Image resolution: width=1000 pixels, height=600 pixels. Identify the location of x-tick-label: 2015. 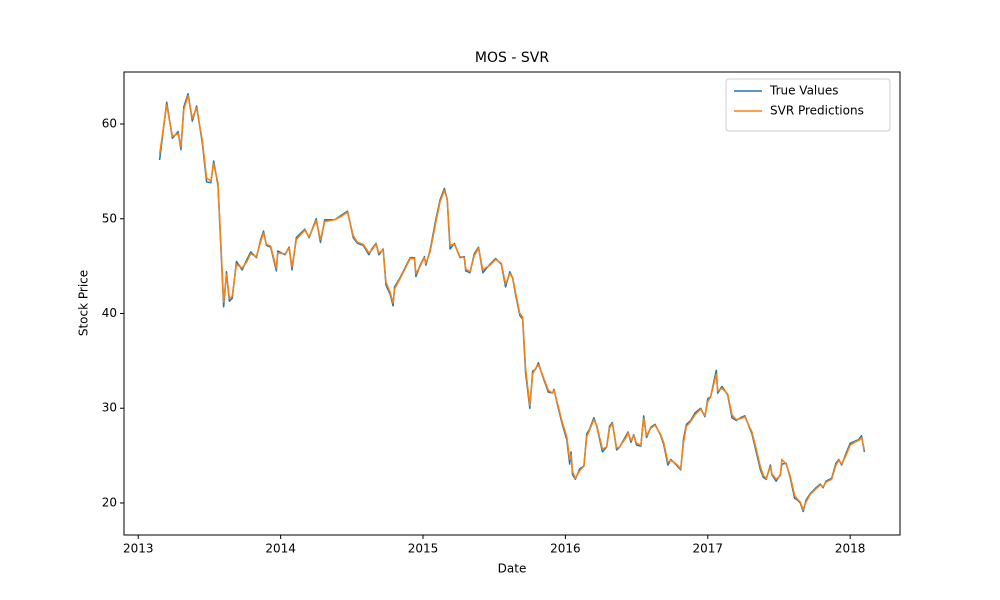
(423, 549).